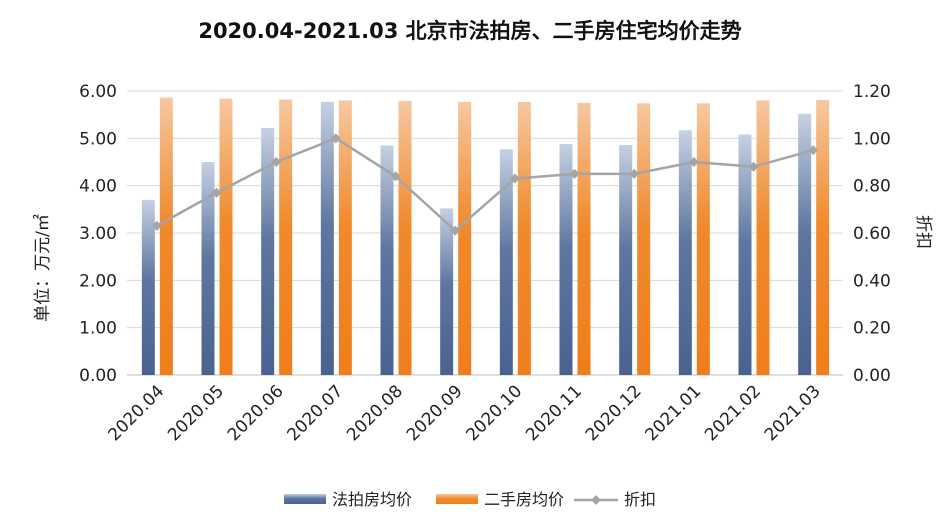 This screenshot has width=941, height=532. I want to click on y2-tick-label: 0.20, so click(872, 329).